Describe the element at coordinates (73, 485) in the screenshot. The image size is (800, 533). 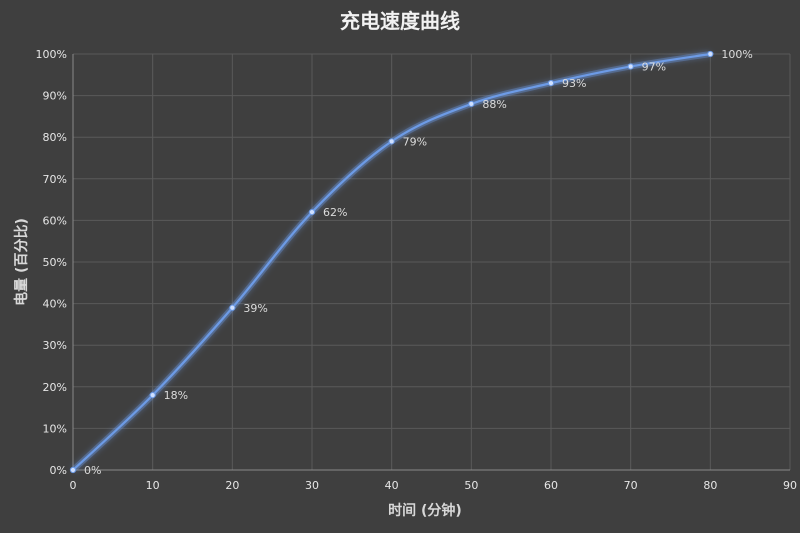
I see `x-tick-label: 0` at that location.